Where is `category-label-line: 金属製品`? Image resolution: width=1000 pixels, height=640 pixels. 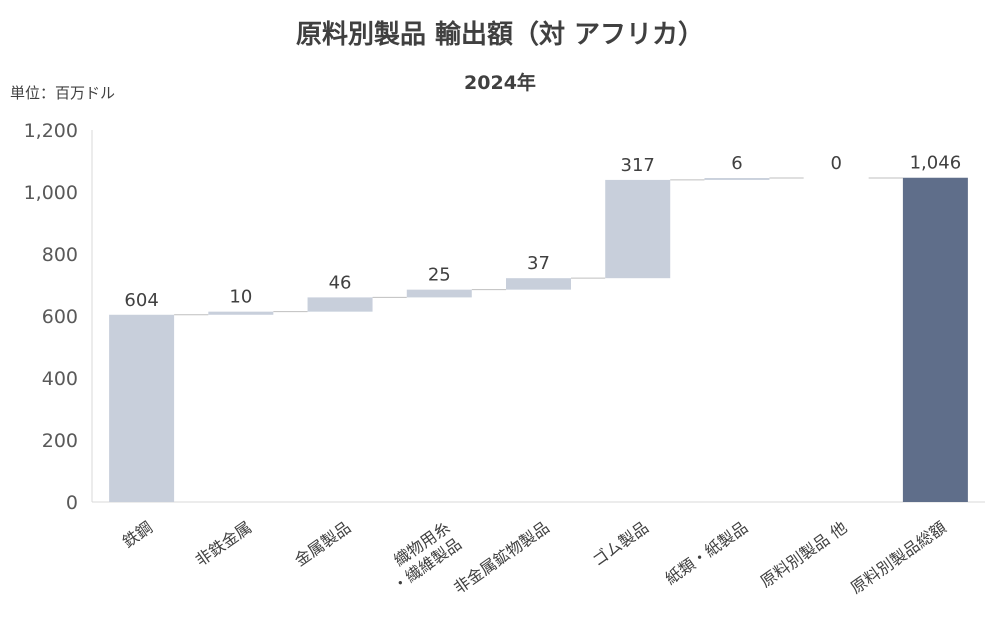
category-label-line: 金属製品 is located at coordinates (322, 544).